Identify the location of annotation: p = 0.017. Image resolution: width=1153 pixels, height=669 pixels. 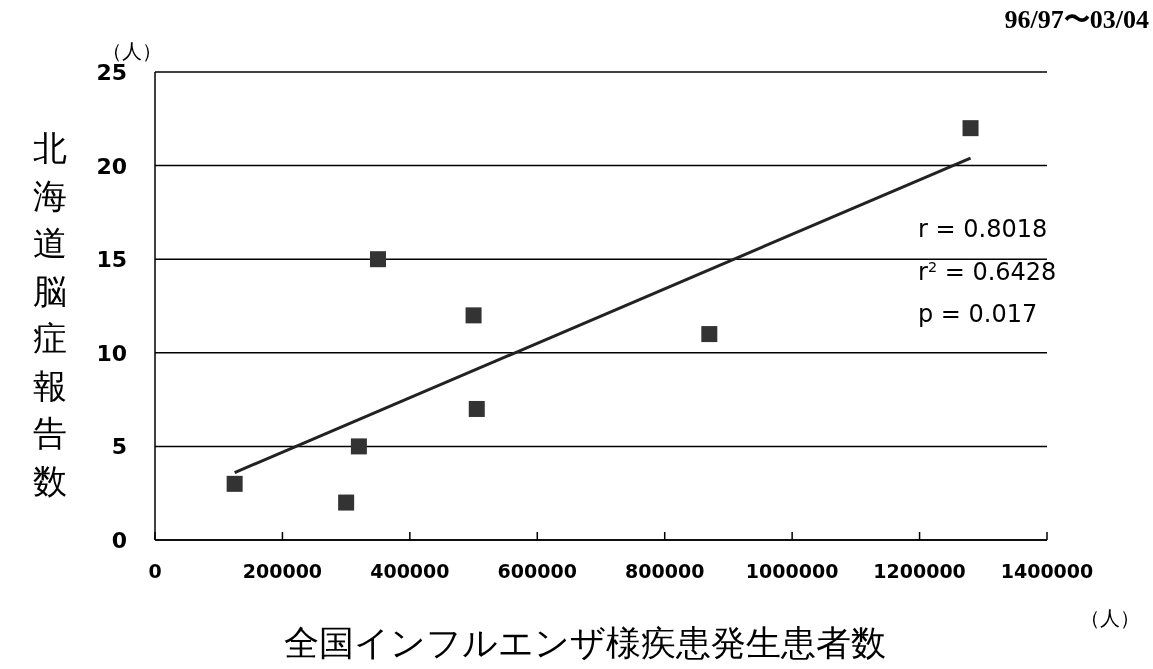
(978, 314).